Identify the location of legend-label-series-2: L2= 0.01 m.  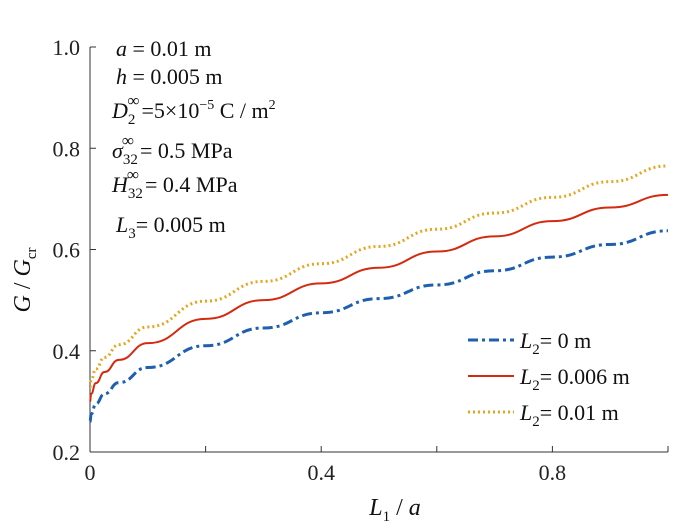
(569, 415).